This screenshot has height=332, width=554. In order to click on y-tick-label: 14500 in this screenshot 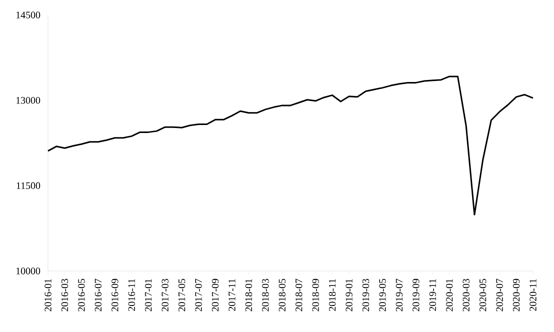, I will do `click(28, 15)`.